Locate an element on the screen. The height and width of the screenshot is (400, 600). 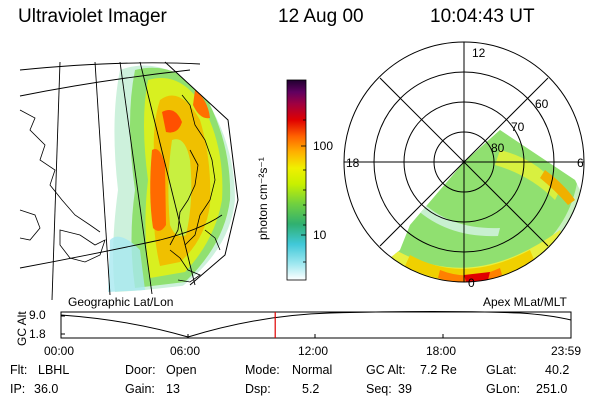
gcalt-value: 7.2 Re is located at coordinates (438, 370).